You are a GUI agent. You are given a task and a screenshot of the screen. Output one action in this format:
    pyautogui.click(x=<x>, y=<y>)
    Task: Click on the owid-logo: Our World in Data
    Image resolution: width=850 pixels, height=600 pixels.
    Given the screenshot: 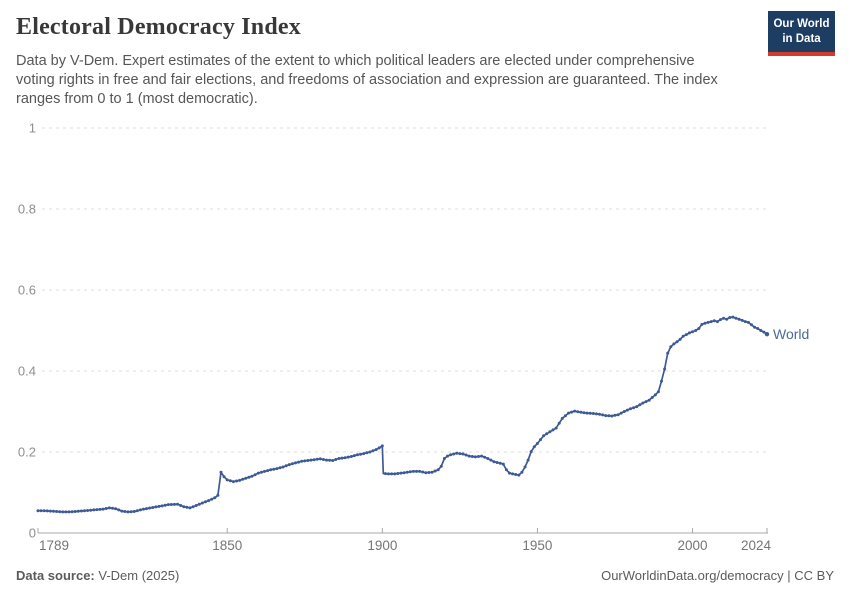 What is the action you would take?
    pyautogui.click(x=801, y=33)
    